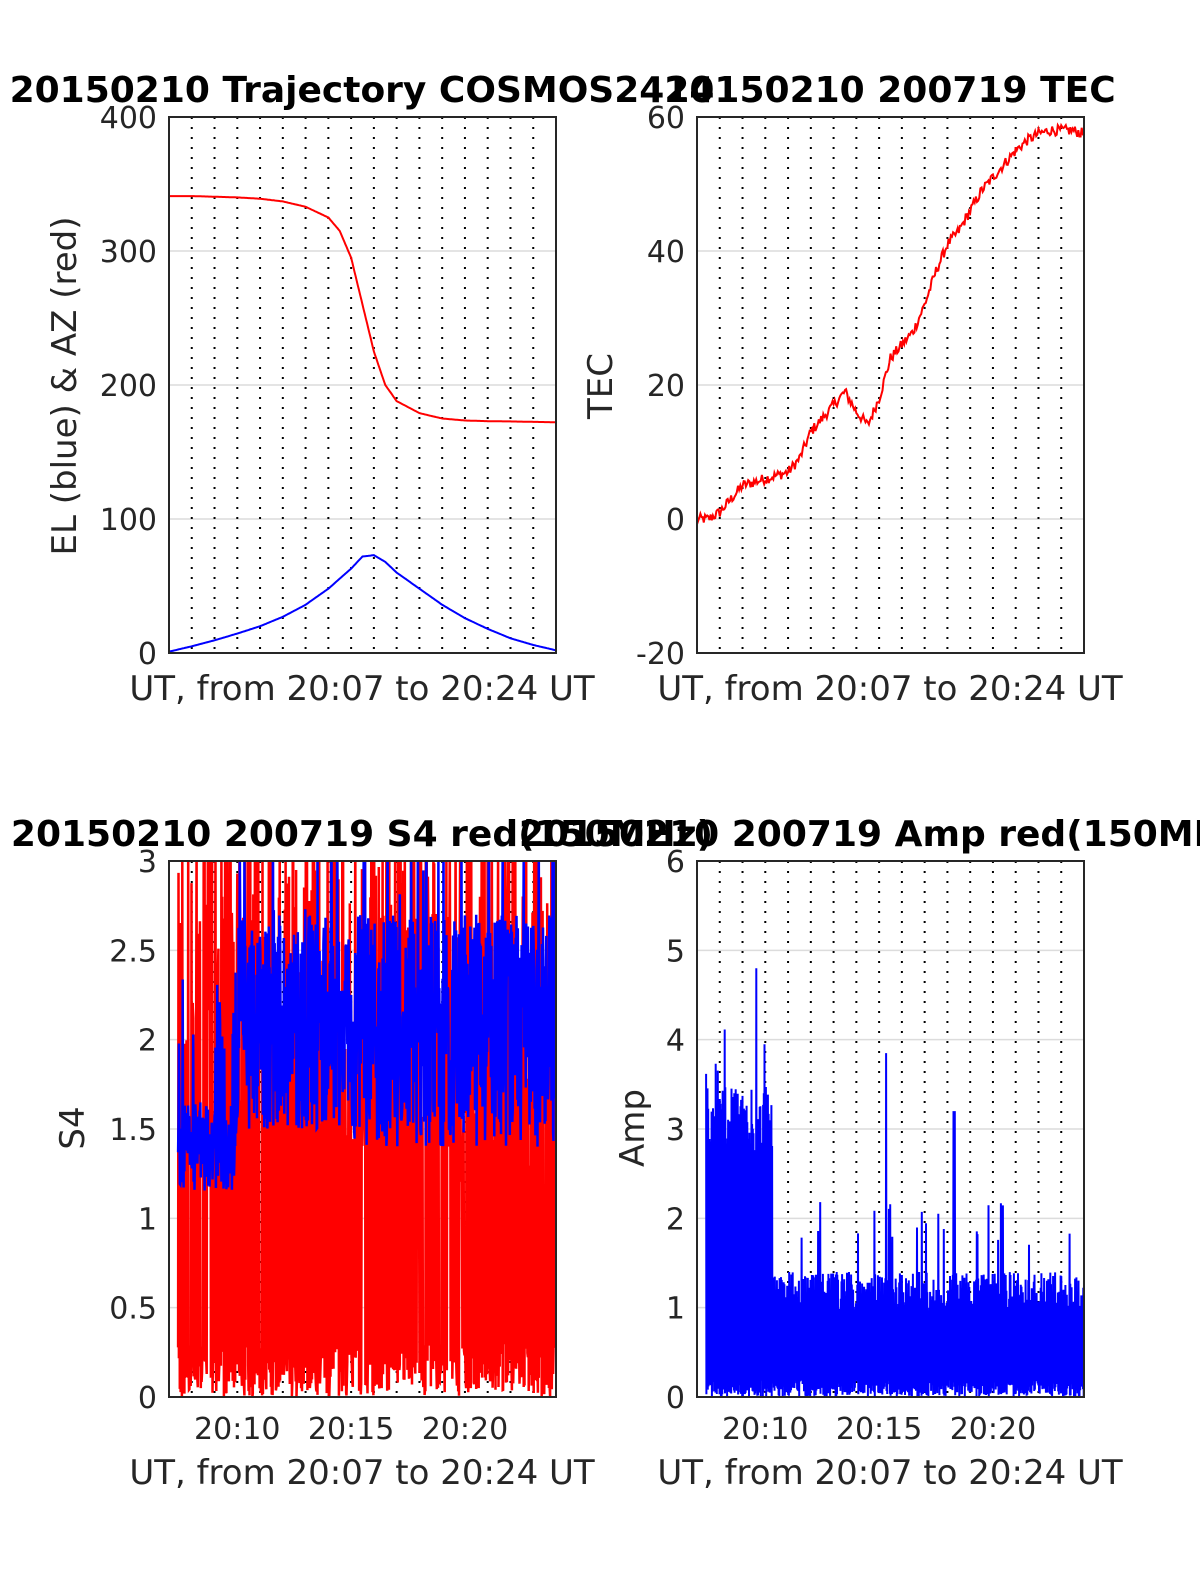 The image size is (1200, 1575). I want to click on y-tick-label: 60, so click(666, 118).